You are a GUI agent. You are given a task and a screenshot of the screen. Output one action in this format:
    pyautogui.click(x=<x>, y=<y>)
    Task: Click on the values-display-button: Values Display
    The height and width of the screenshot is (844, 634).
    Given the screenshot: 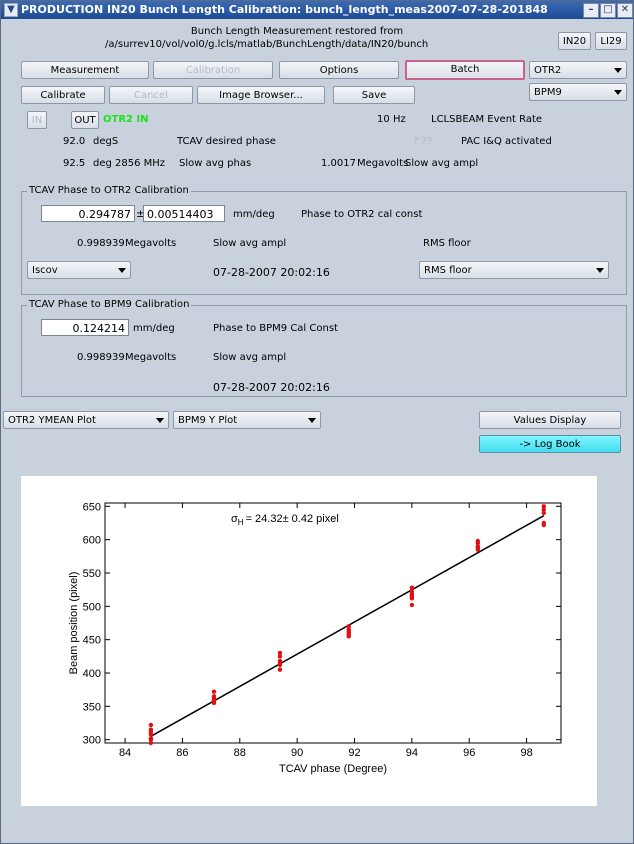 What is the action you would take?
    pyautogui.click(x=550, y=420)
    